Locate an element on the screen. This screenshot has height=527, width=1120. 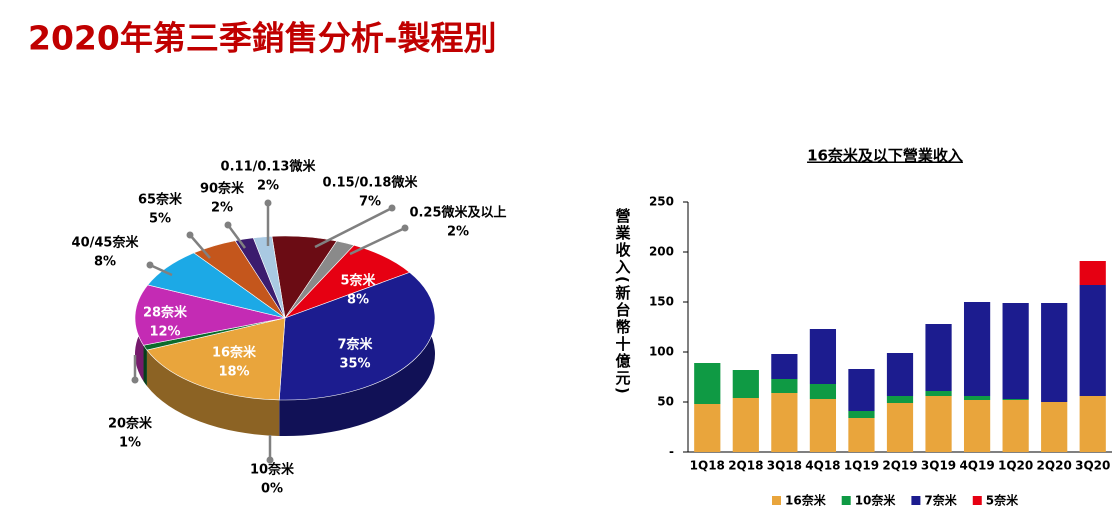
x-tick-label: 2Q18 is located at coordinates (745, 466).